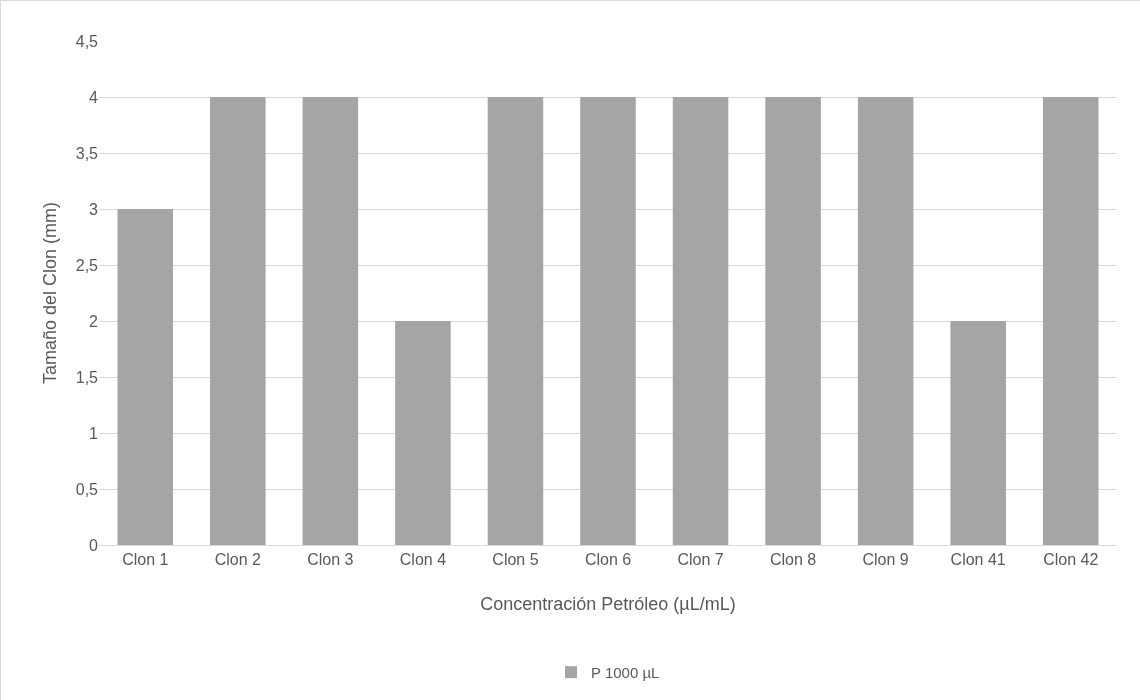 Image resolution: width=1140 pixels, height=700 pixels. I want to click on y-tick-label: 2,5, so click(87, 265).